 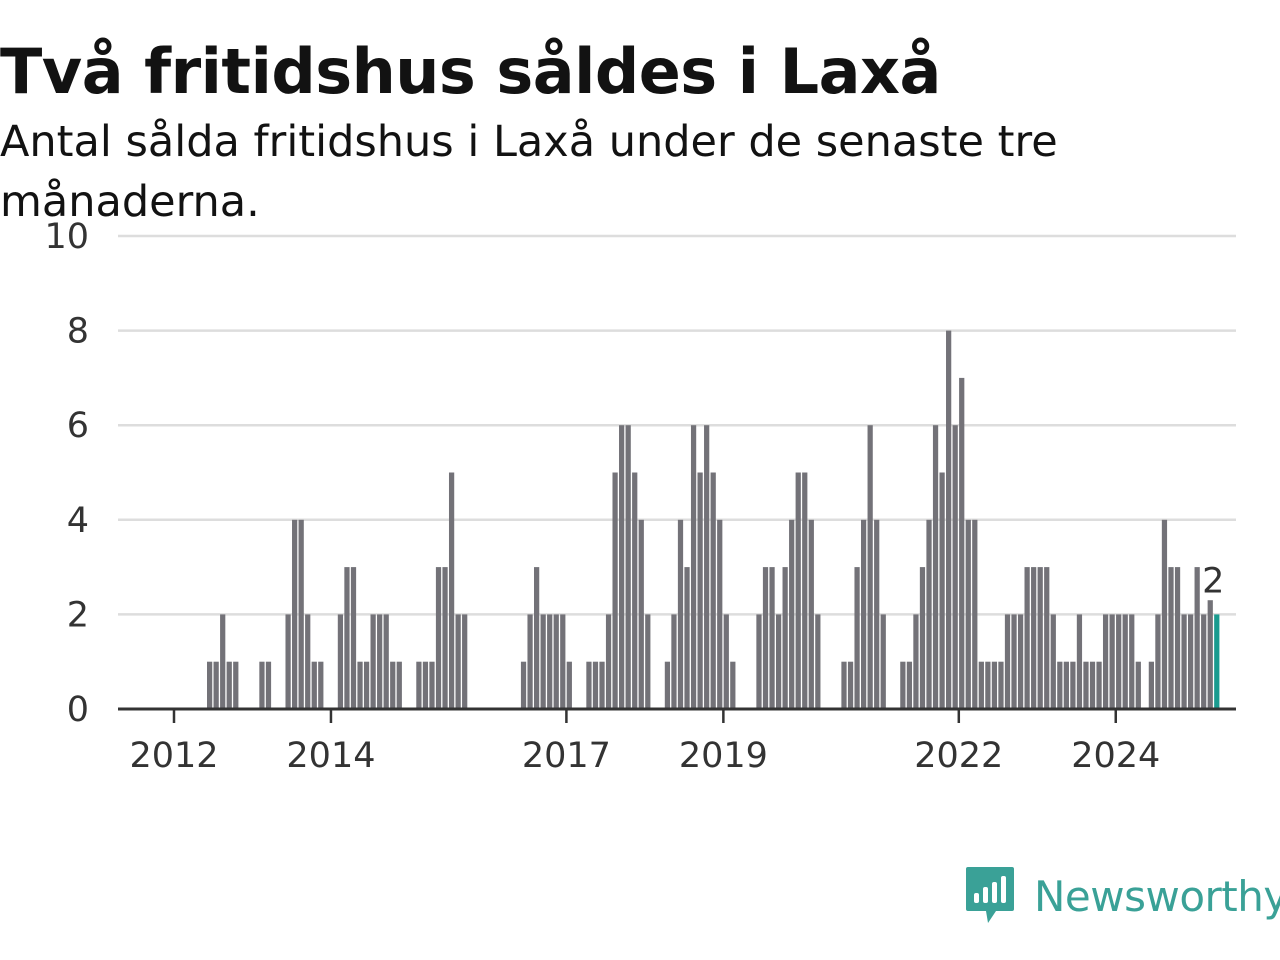 I want to click on brand-name: Newsworthy, so click(x=1157, y=896).